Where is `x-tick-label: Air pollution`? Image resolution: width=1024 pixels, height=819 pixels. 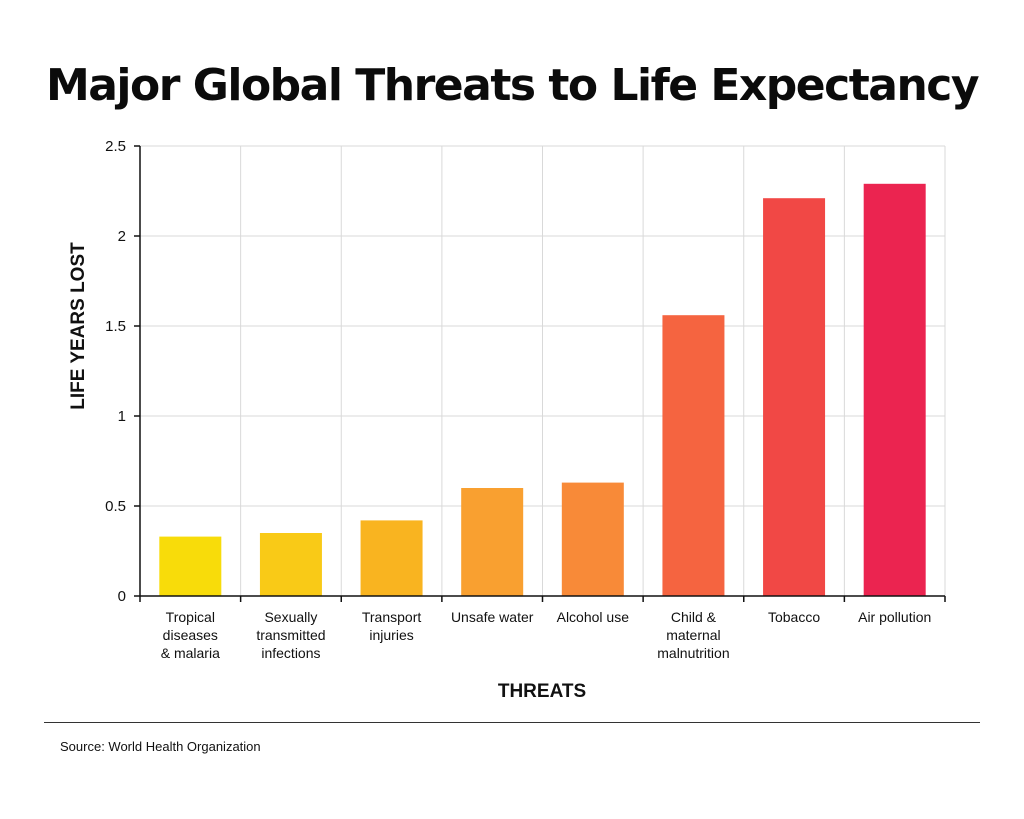
x-tick-label: Air pollution is located at coordinates (894, 617).